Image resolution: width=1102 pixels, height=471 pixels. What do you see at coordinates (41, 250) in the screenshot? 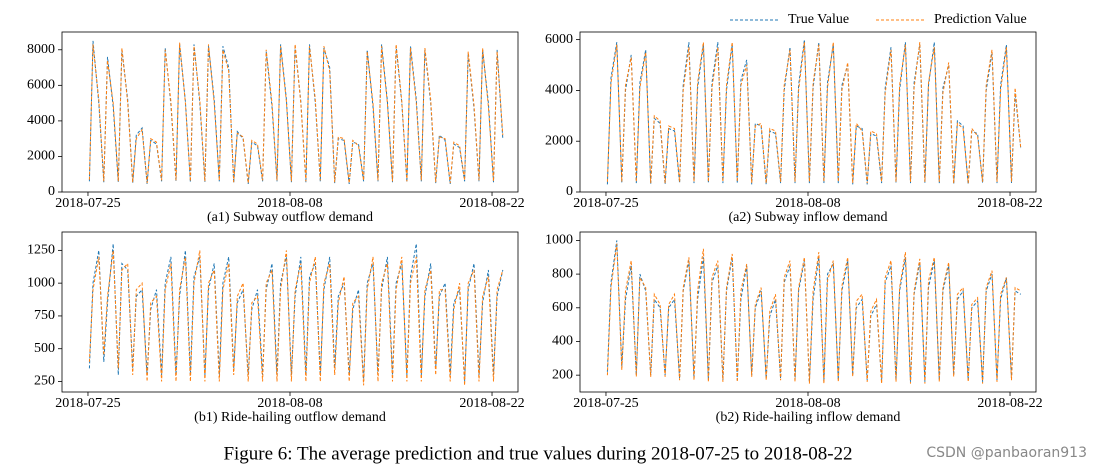
I see `y-tick-label: 1250` at bounding box center [41, 250].